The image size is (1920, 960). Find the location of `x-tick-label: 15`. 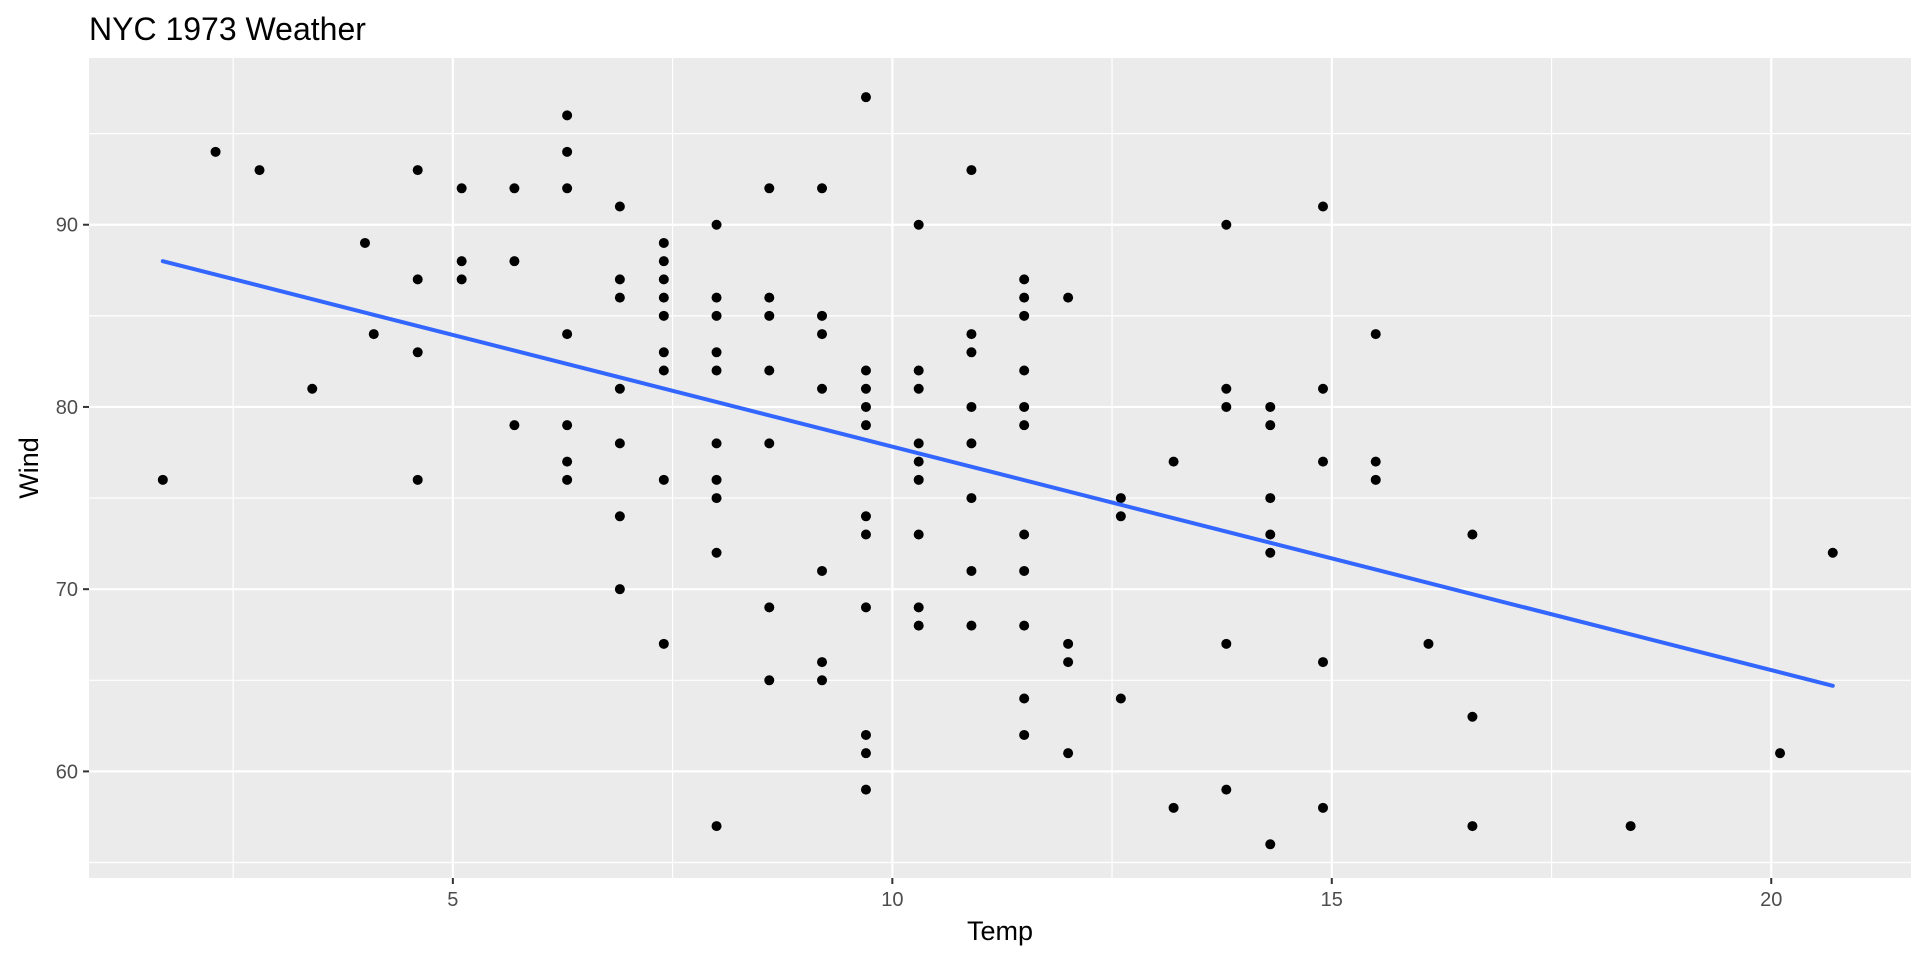

x-tick-label: 15 is located at coordinates (1332, 900).